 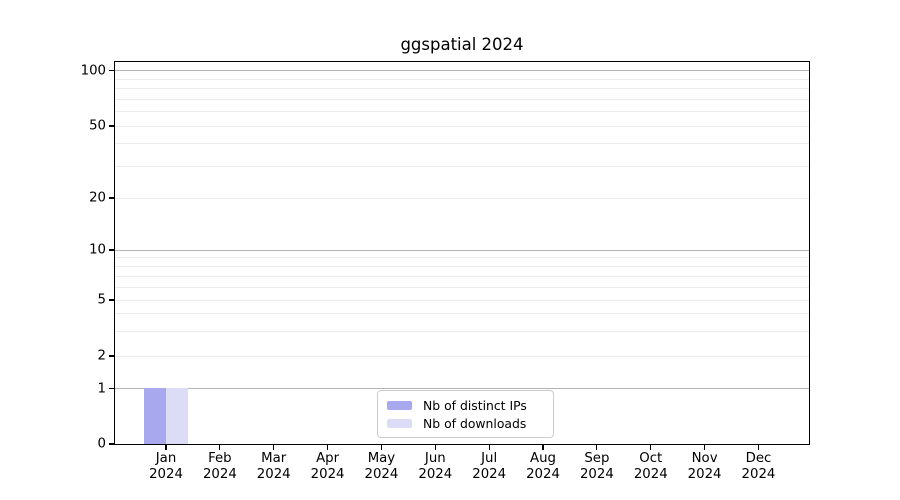 I want to click on y-tick-label: 10, so click(x=97, y=250).